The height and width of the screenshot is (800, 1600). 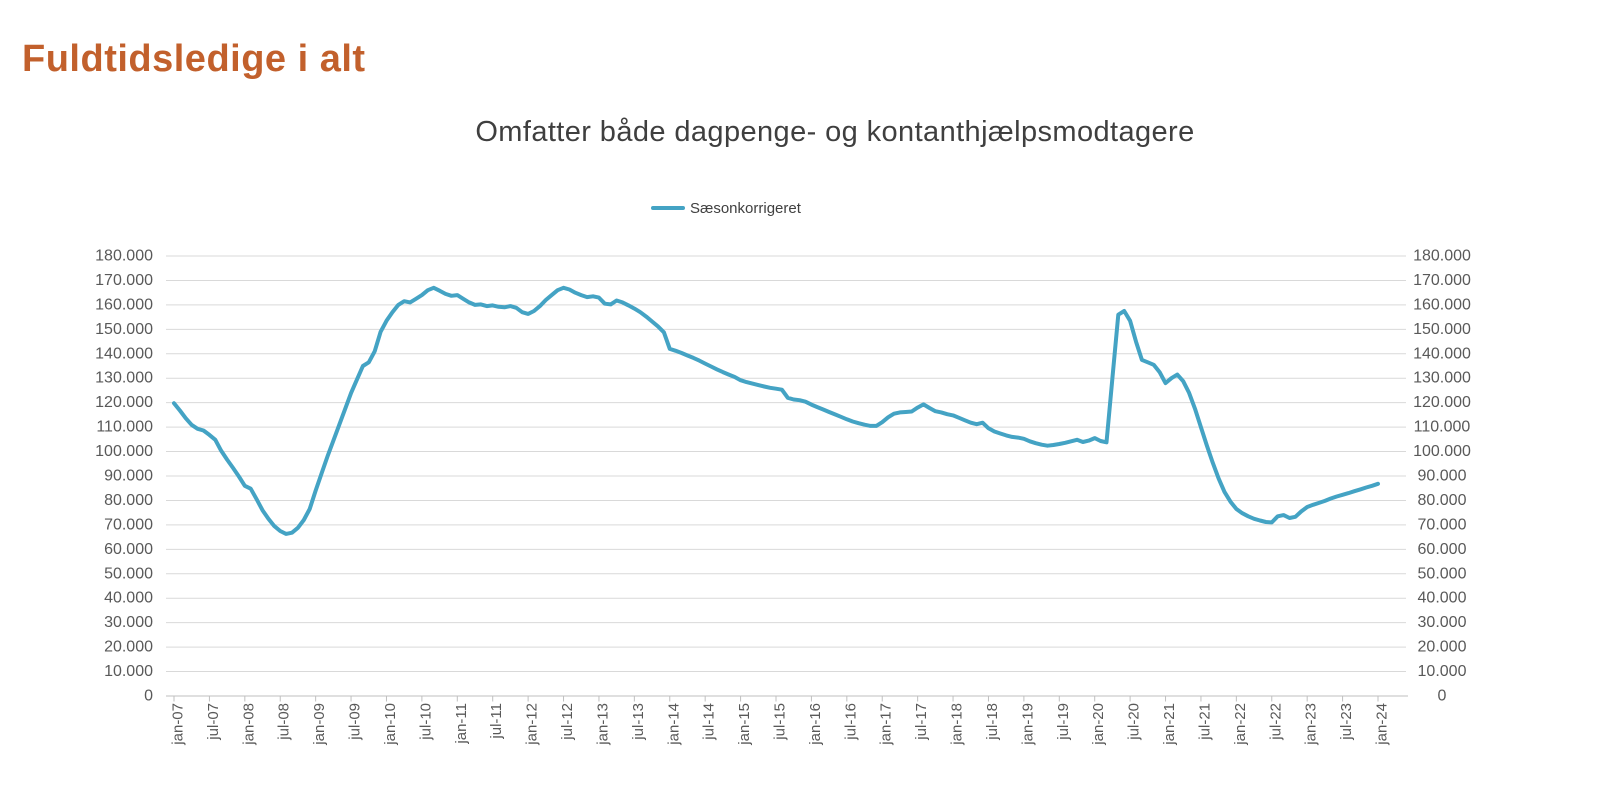 I want to click on y-axis-label-right: 160.000, so click(x=1442, y=304).